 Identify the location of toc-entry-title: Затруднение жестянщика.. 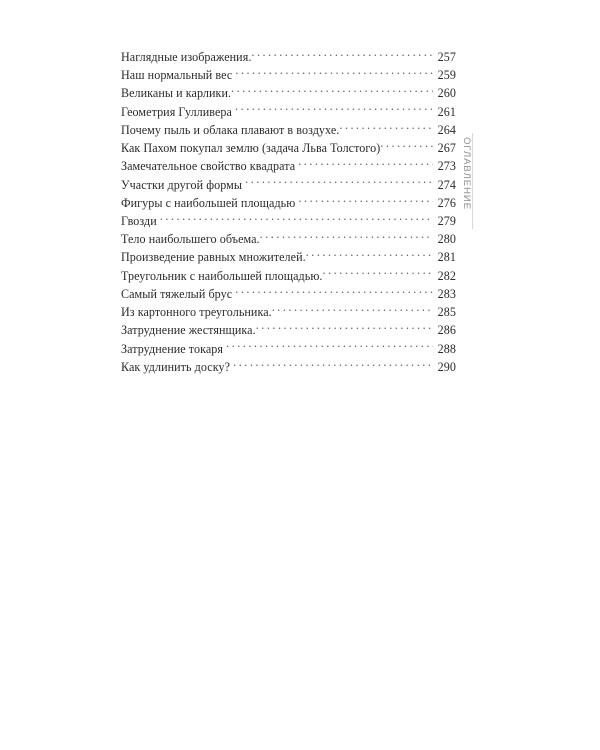
(188, 330).